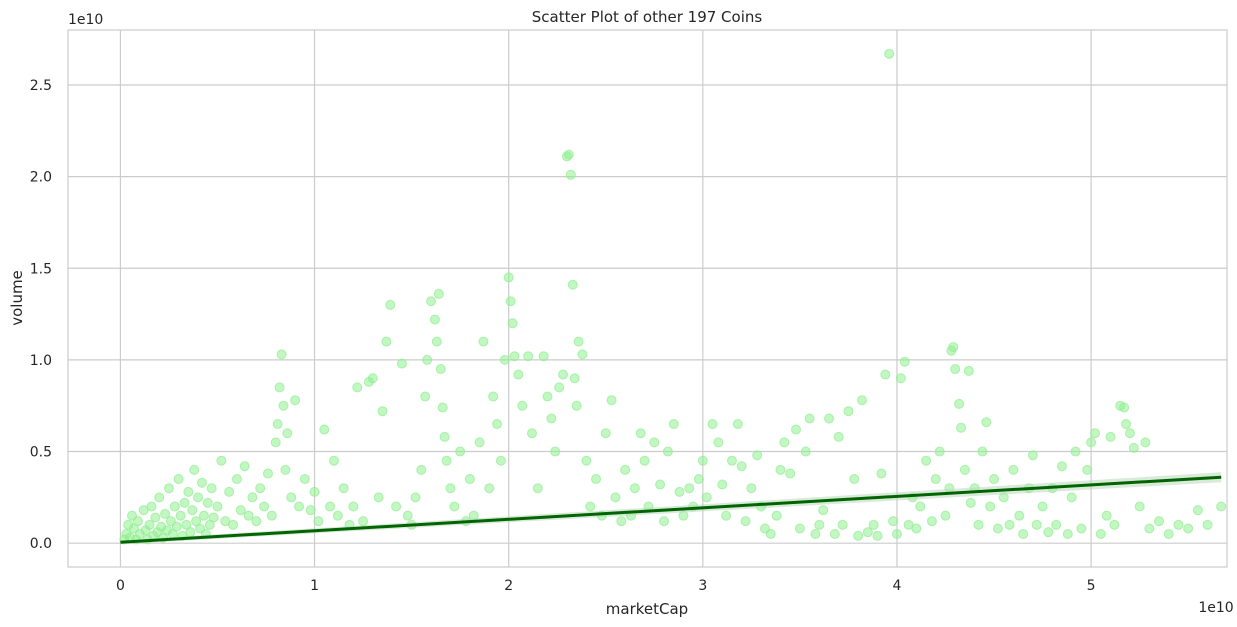  Describe the element at coordinates (17, 298) in the screenshot. I see `y-axis-label: volume` at that location.